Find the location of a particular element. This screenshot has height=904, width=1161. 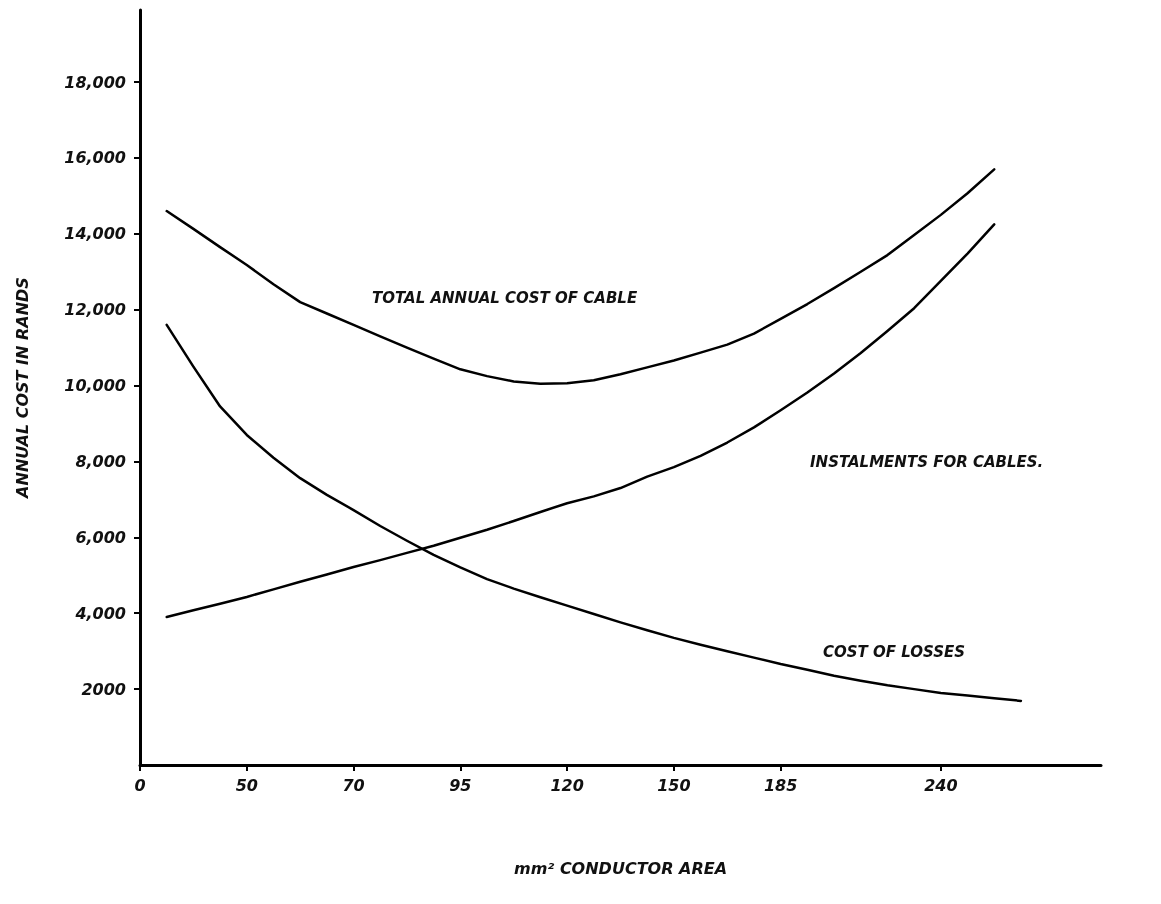

x-axis-title: mm² CONDUCTOR AREA is located at coordinates (620, 868).